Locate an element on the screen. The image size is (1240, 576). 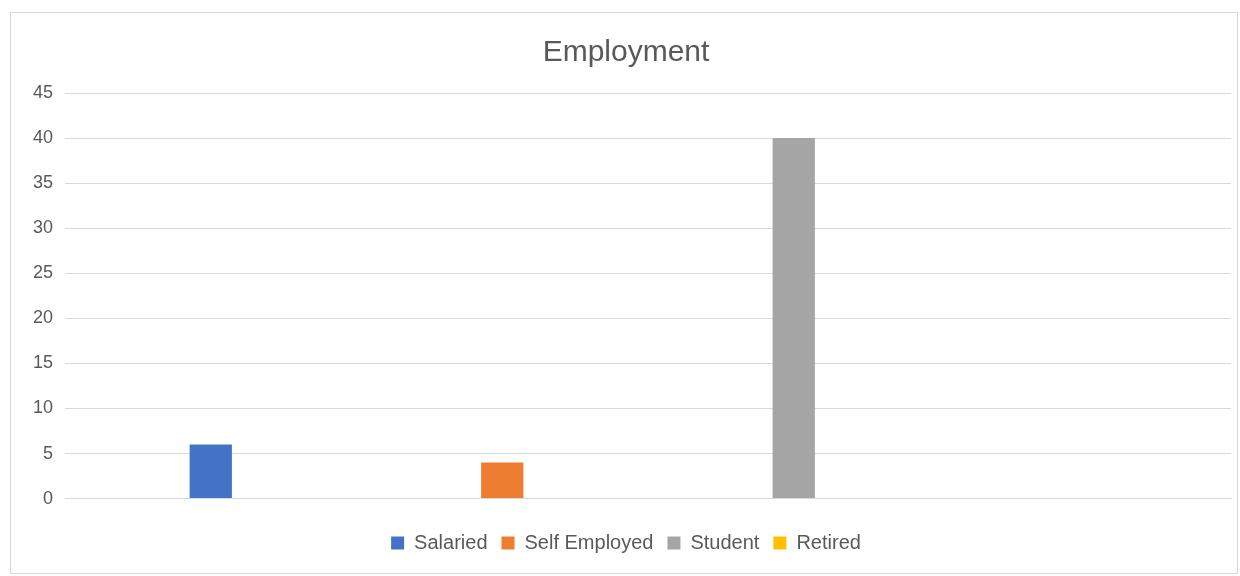
y-tick-label: 45 is located at coordinates (43, 91).